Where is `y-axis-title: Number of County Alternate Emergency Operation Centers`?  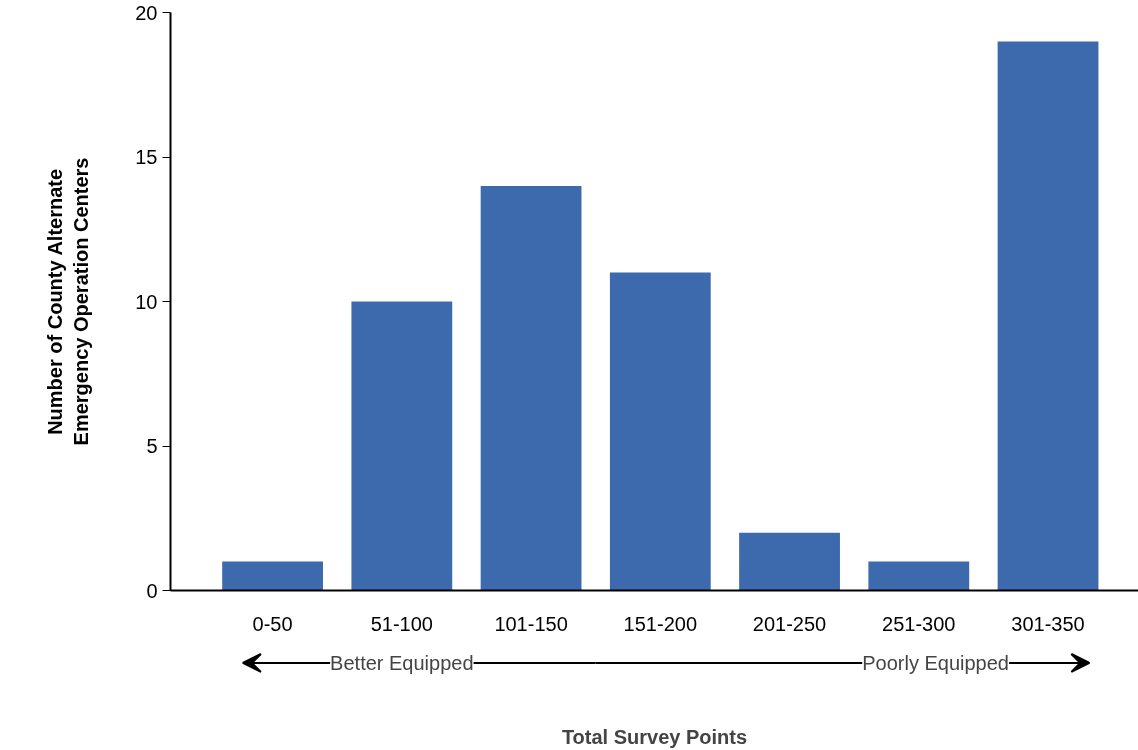
y-axis-title: Number of County Alternate Emergency Operation Centers is located at coordinates (68, 301).